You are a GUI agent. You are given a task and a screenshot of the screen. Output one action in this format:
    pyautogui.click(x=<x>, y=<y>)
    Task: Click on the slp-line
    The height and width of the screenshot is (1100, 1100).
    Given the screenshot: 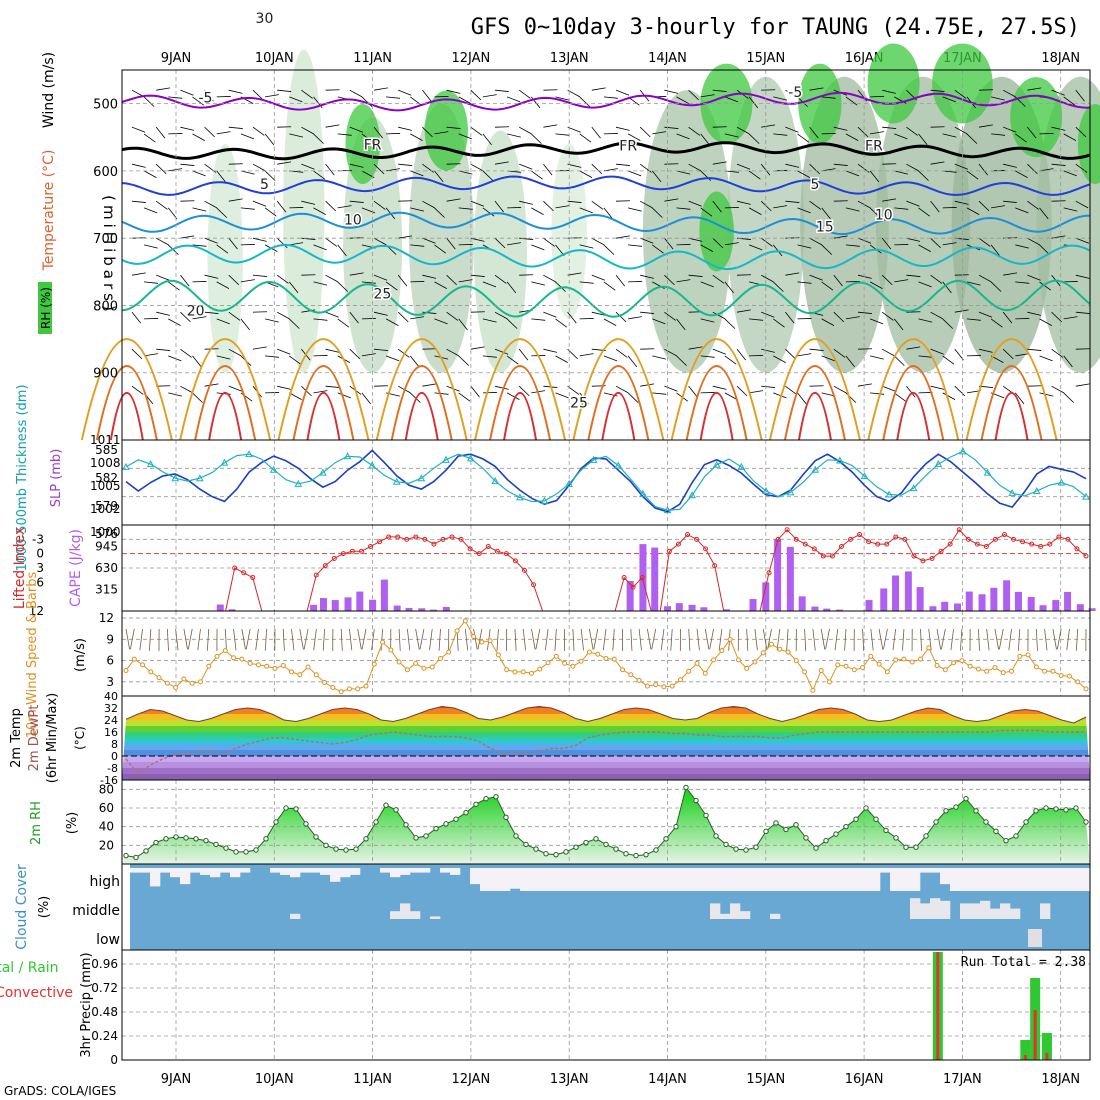 What is the action you would take?
    pyautogui.click(x=606, y=480)
    